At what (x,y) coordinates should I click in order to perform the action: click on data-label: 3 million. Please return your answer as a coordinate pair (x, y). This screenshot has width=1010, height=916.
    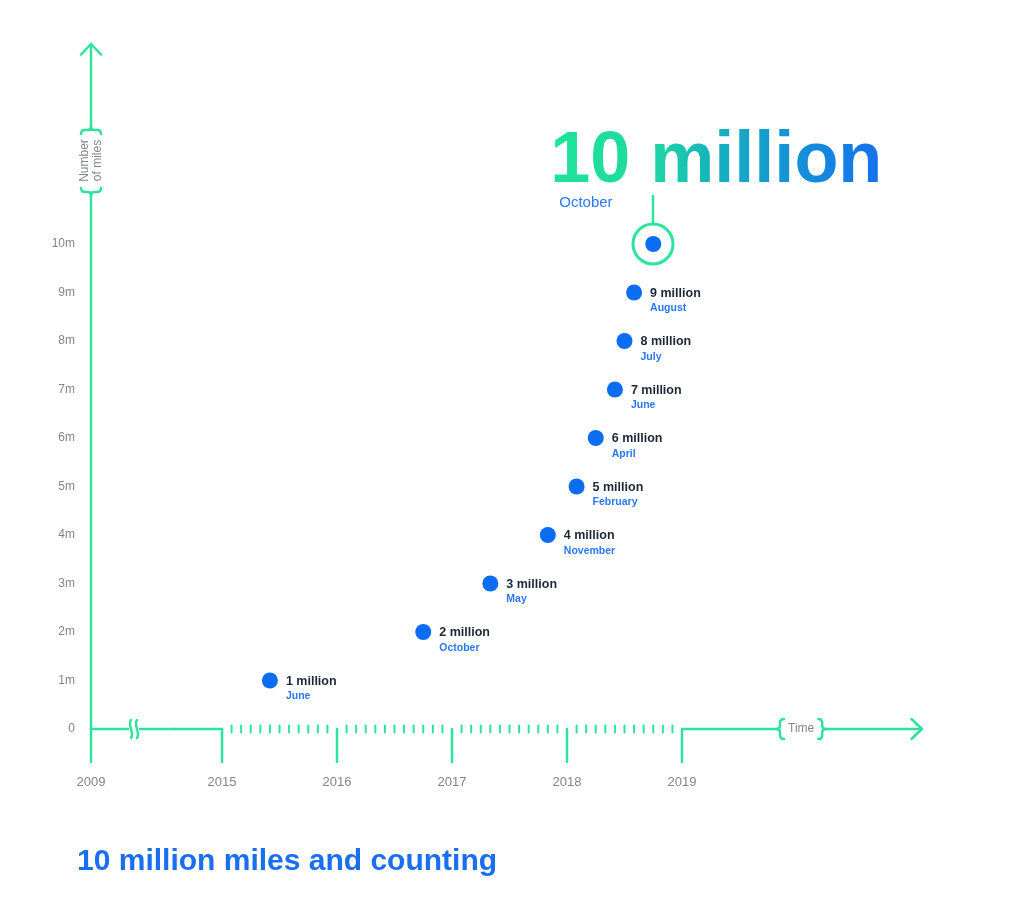
    Looking at the image, I should click on (532, 583).